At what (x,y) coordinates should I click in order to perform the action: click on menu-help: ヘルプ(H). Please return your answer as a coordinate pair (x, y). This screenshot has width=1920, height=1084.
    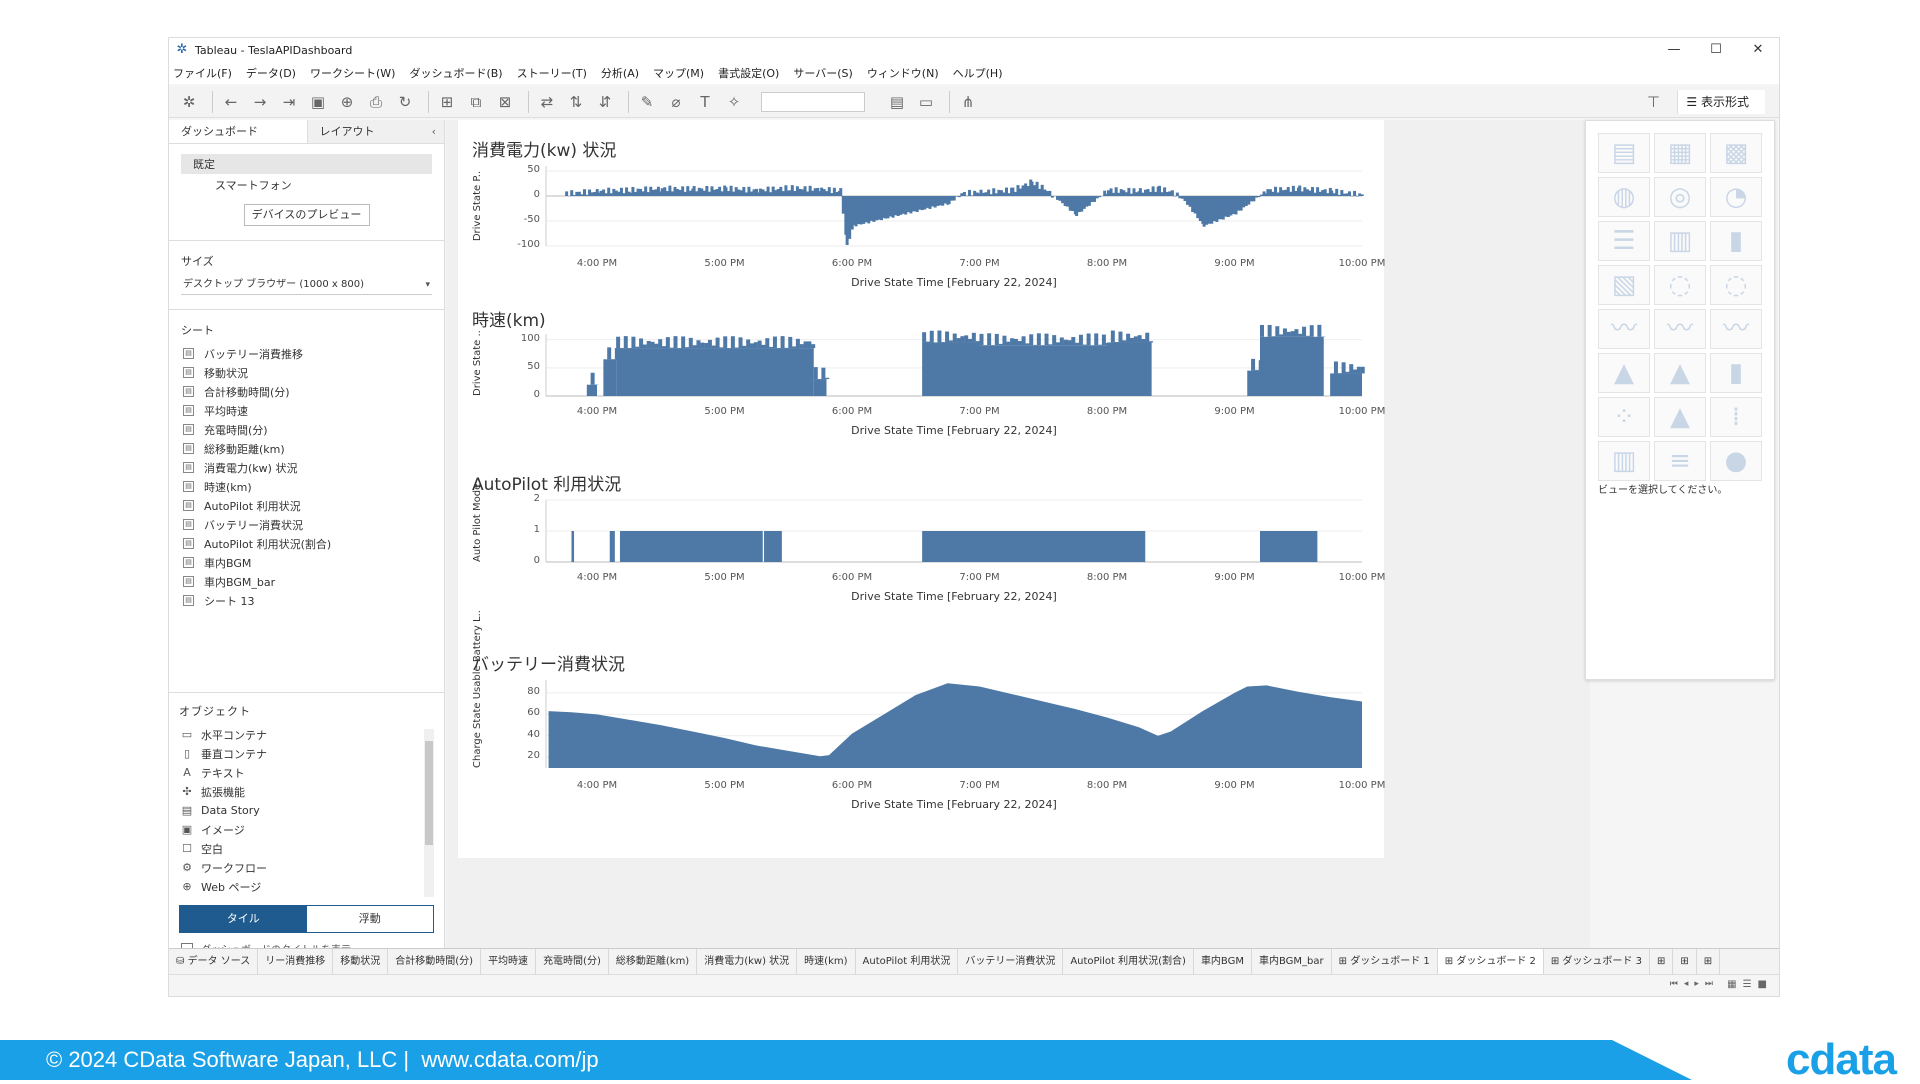
    Looking at the image, I should click on (978, 73).